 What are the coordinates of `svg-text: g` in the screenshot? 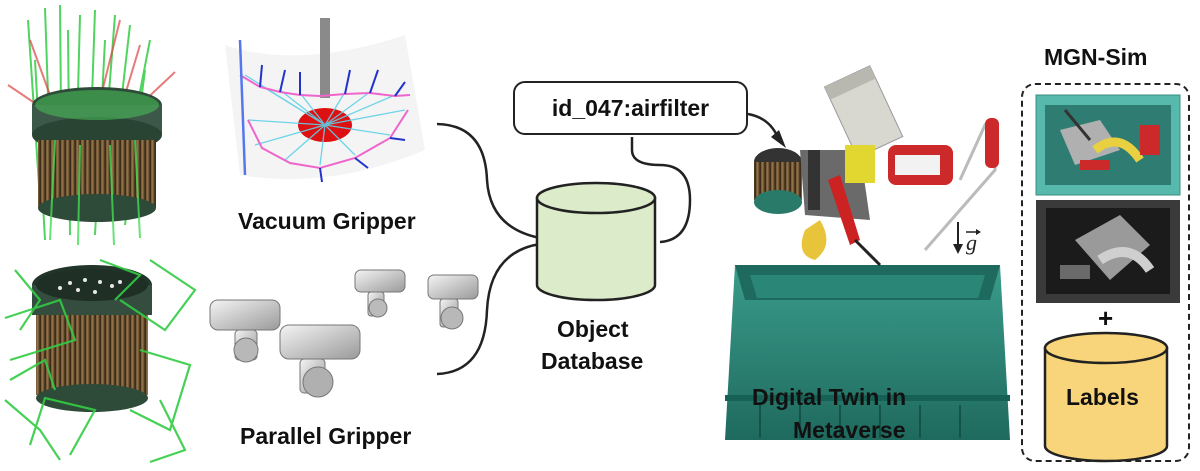 It's located at (971, 242).